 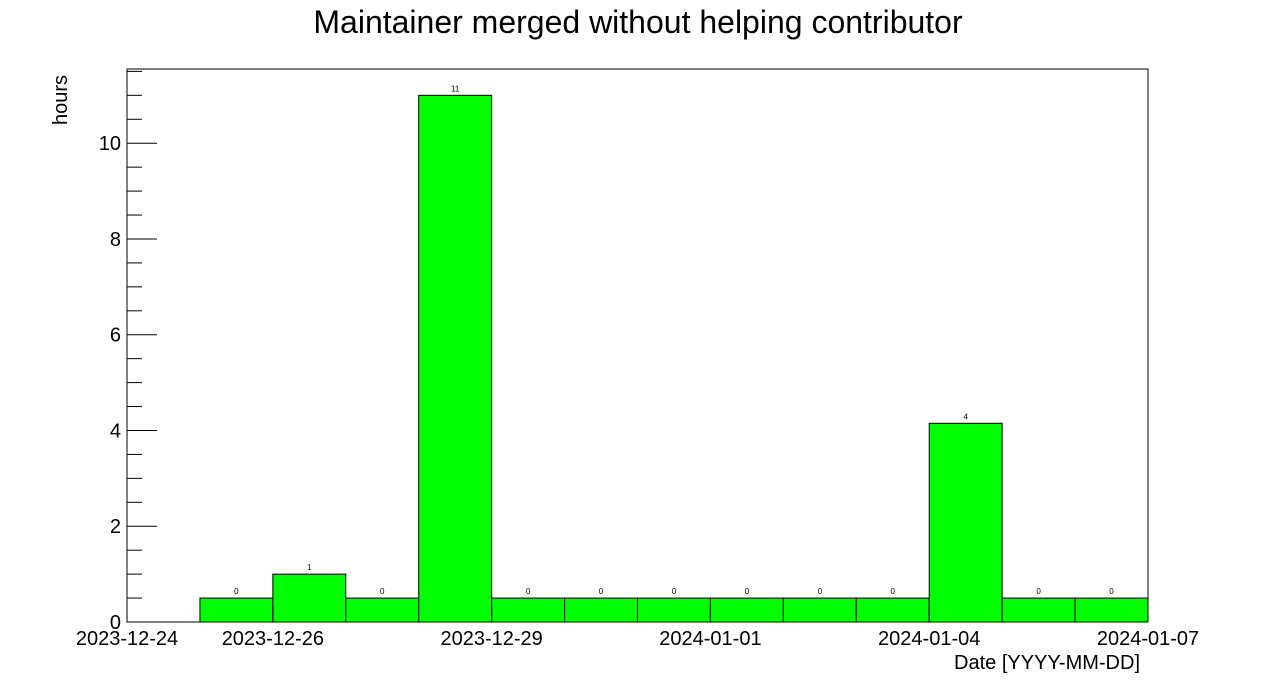 What do you see at coordinates (309, 567) in the screenshot?
I see `bar-value-label: 1` at bounding box center [309, 567].